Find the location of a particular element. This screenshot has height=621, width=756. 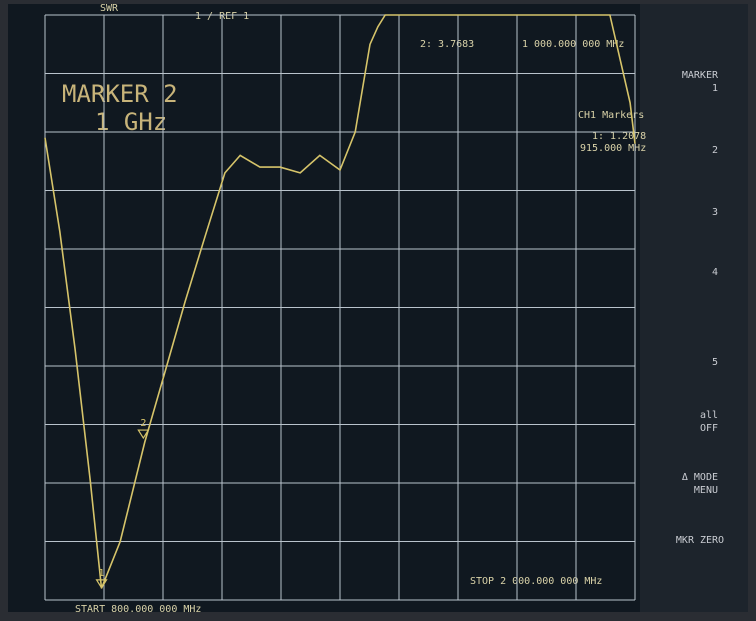

marker-readout: 2: 3.7683 is located at coordinates (447, 44).